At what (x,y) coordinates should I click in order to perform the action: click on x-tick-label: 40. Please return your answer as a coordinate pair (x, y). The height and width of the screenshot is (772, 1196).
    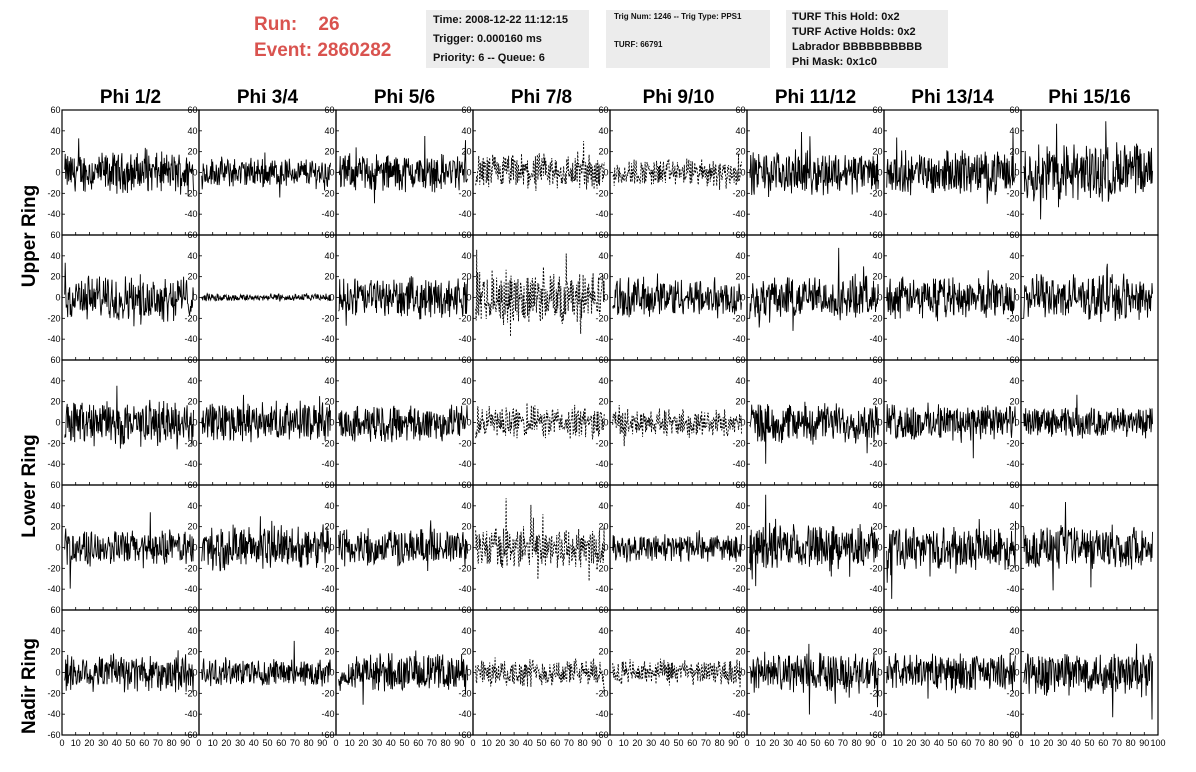
    Looking at the image, I should click on (802, 743).